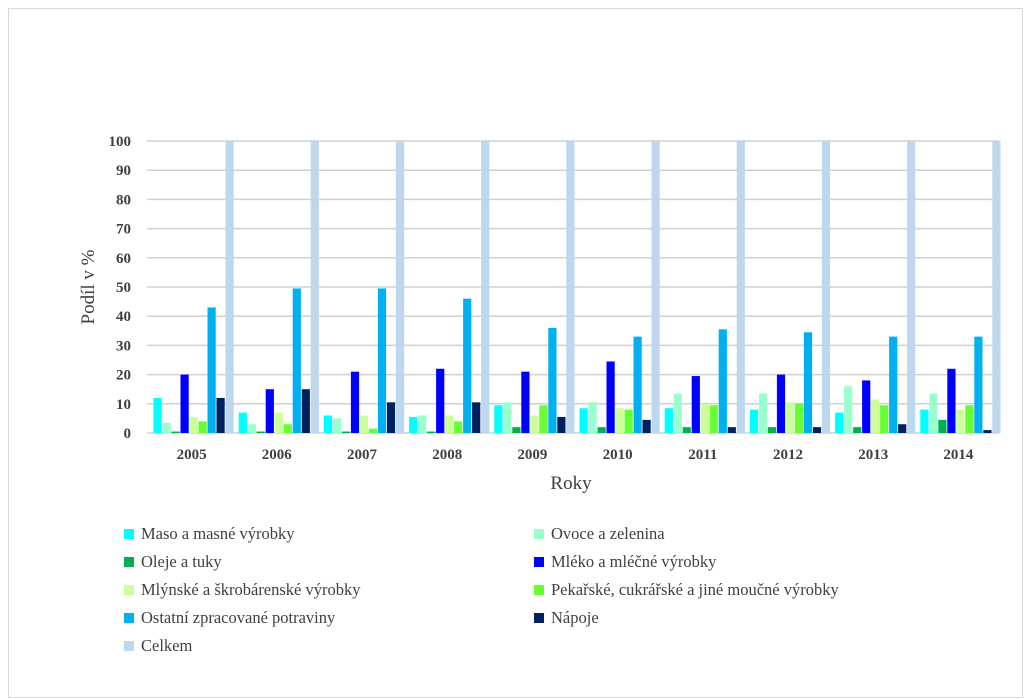 The image size is (1031, 699). Describe the element at coordinates (123, 317) in the screenshot. I see `y-tick-label: 40` at that location.